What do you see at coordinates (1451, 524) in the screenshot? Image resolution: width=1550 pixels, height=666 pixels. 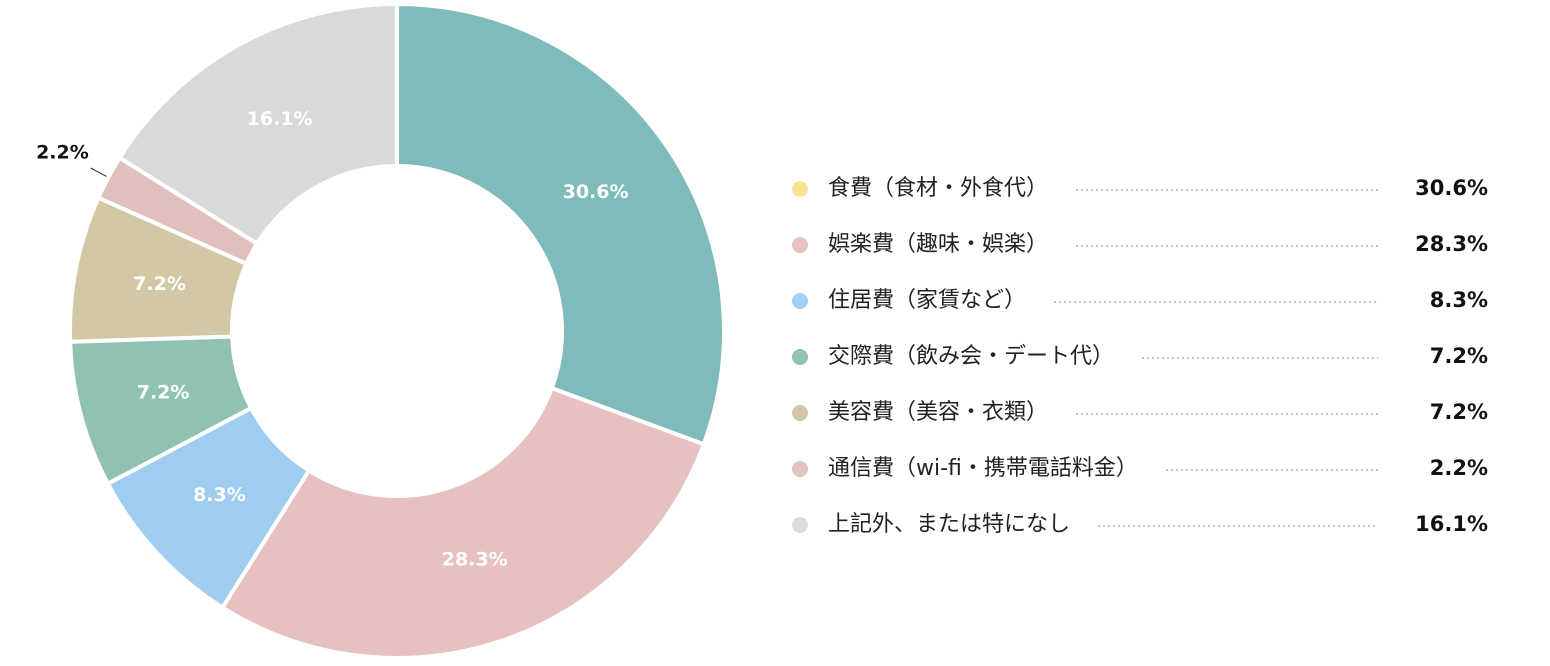 I see `legend-value: 16.1%` at bounding box center [1451, 524].